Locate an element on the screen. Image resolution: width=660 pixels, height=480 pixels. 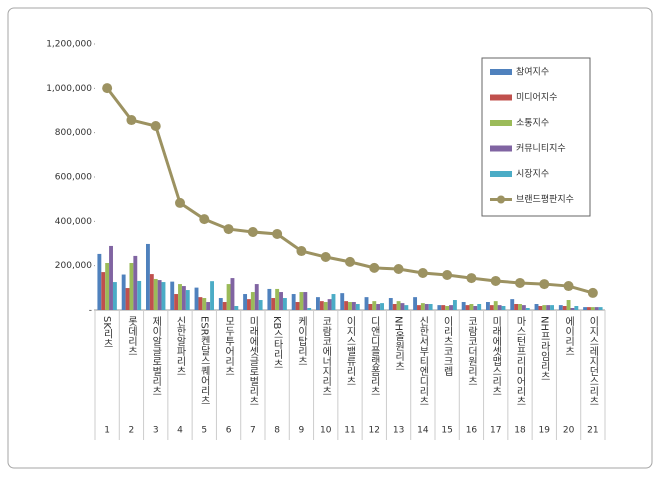
y-tick-label: 1,000,000 is located at coordinates (69, 89).